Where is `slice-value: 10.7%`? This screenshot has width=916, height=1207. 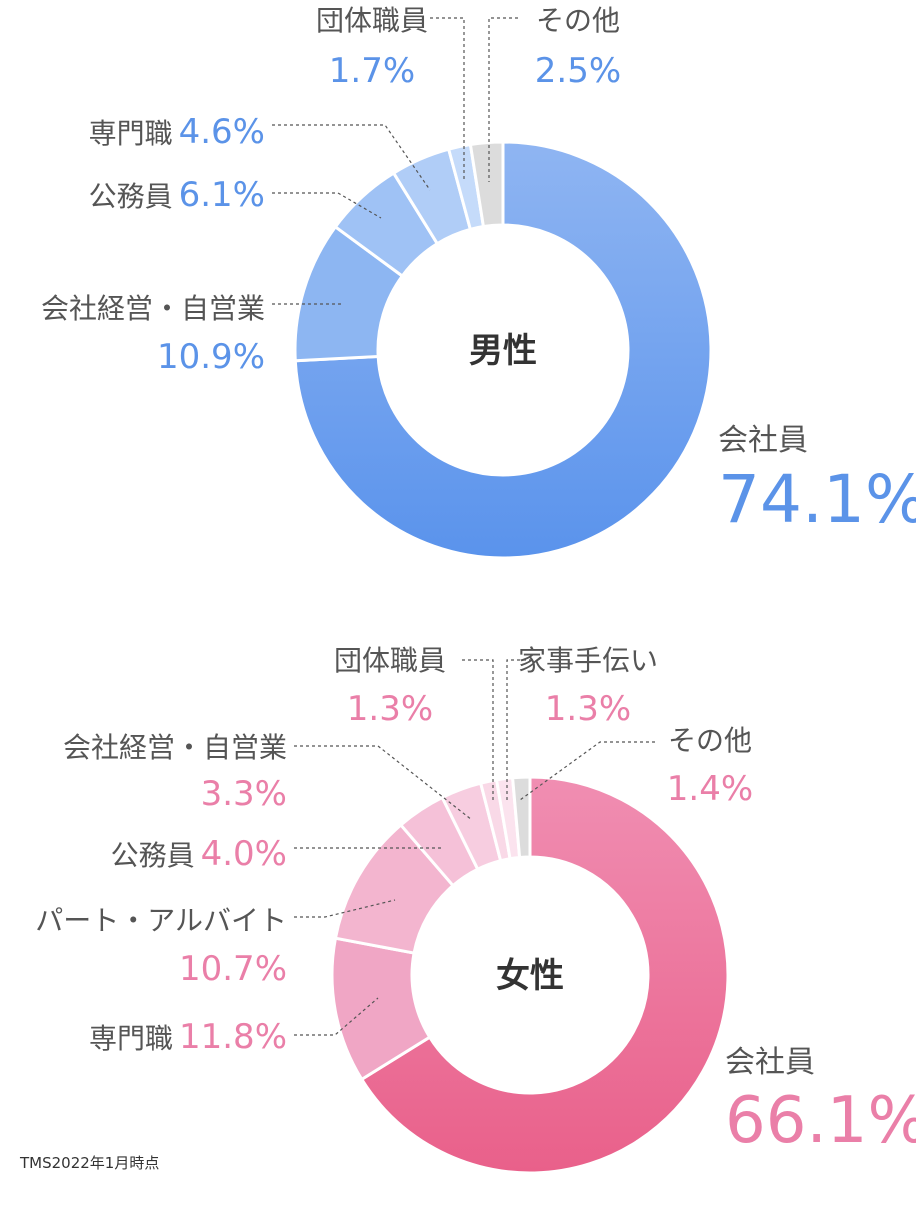 slice-value: 10.7% is located at coordinates (233, 969).